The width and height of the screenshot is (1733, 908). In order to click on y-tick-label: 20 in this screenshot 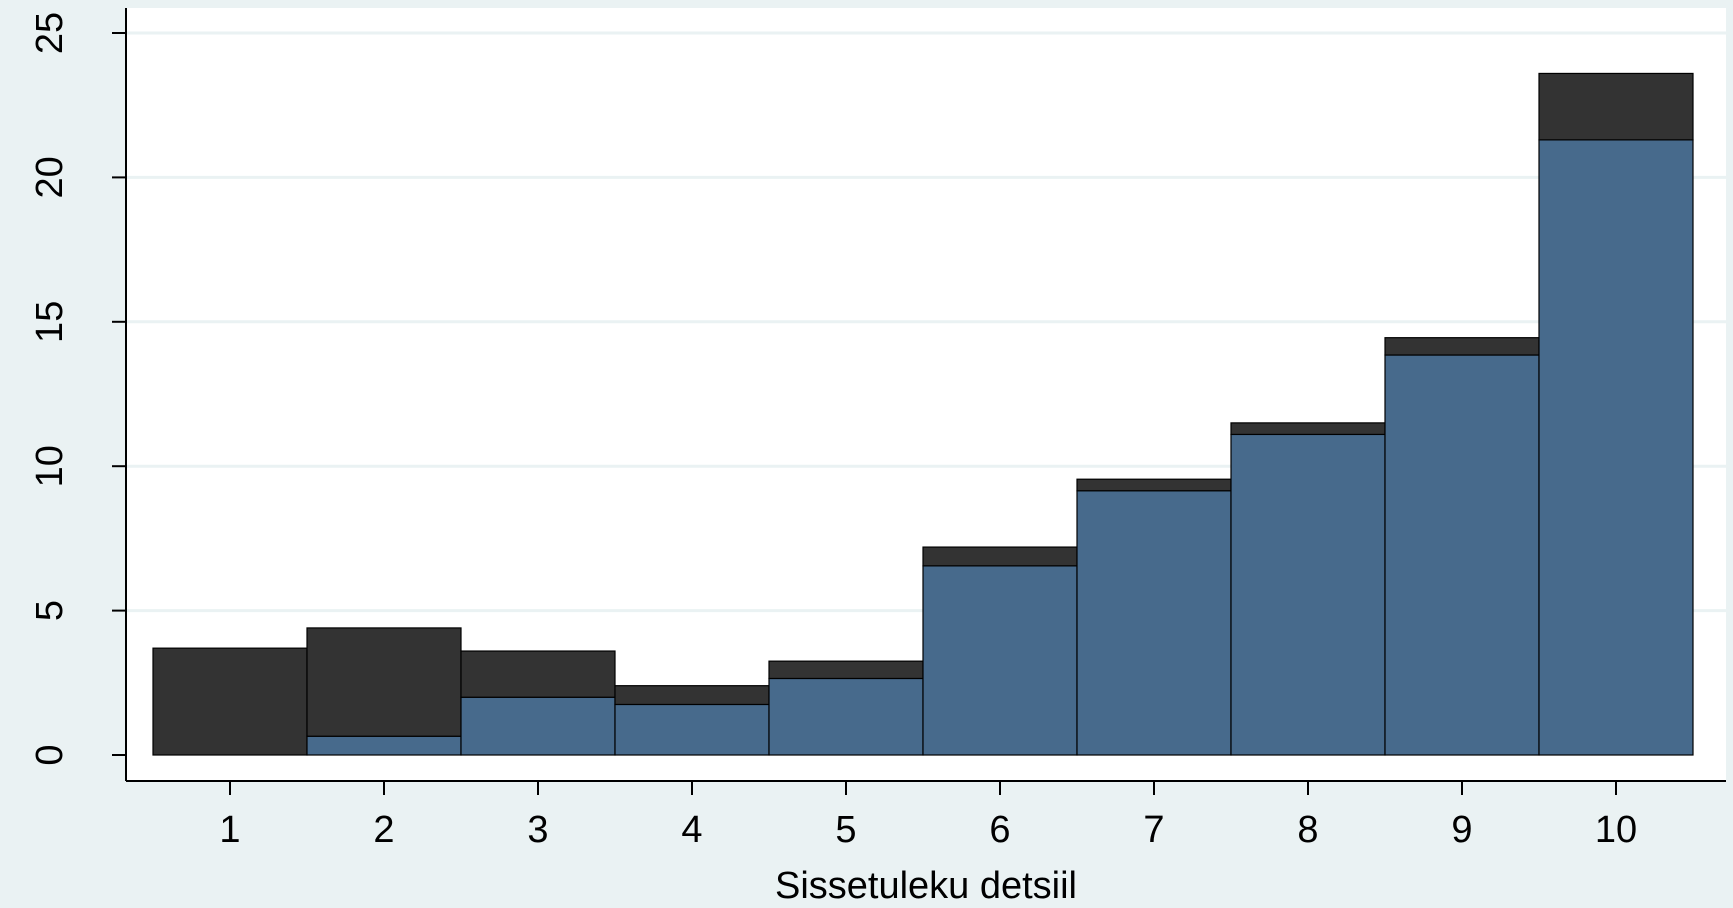, I will do `click(50, 177)`.